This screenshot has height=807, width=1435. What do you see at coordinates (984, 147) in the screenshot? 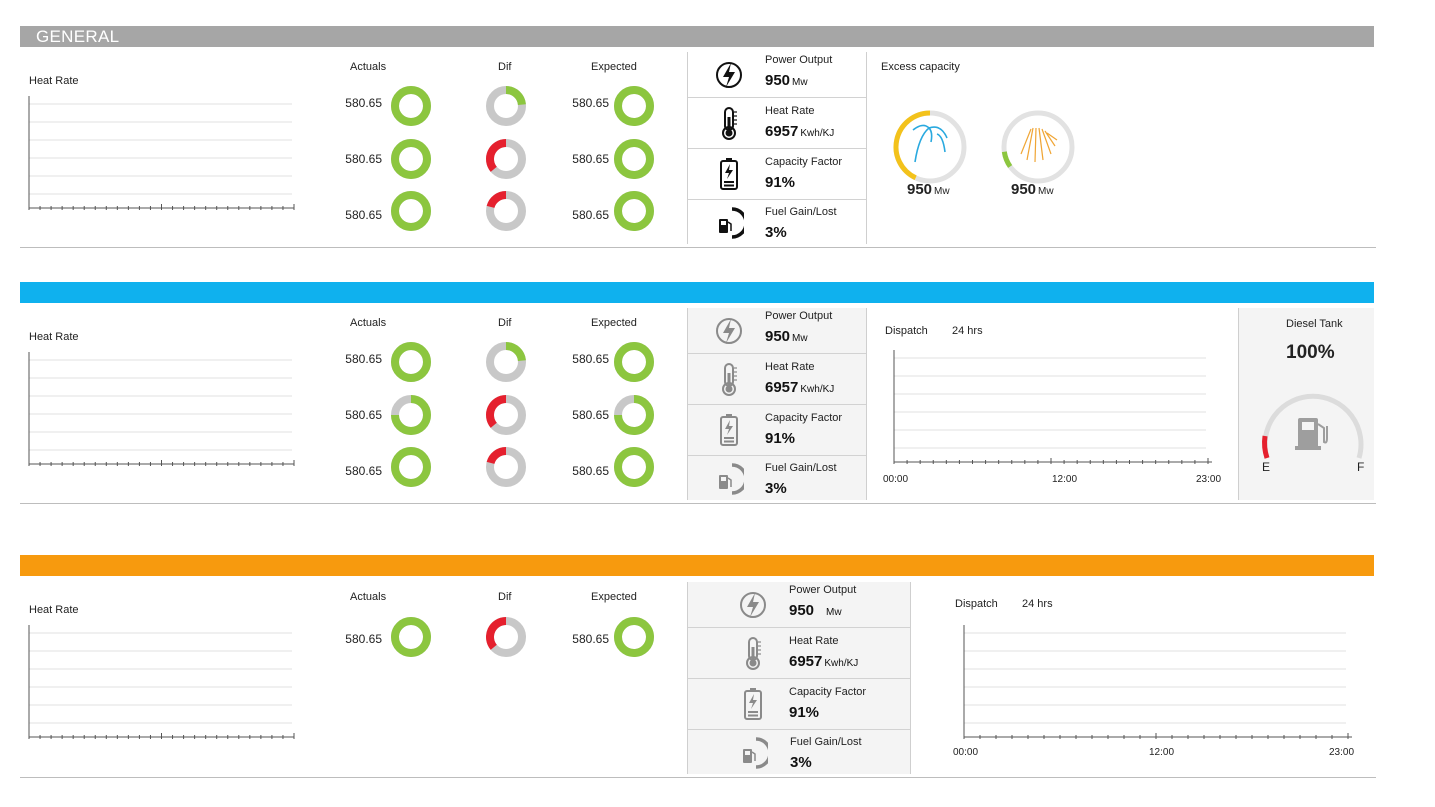
I see `excess-capacity-gauges` at bounding box center [984, 147].